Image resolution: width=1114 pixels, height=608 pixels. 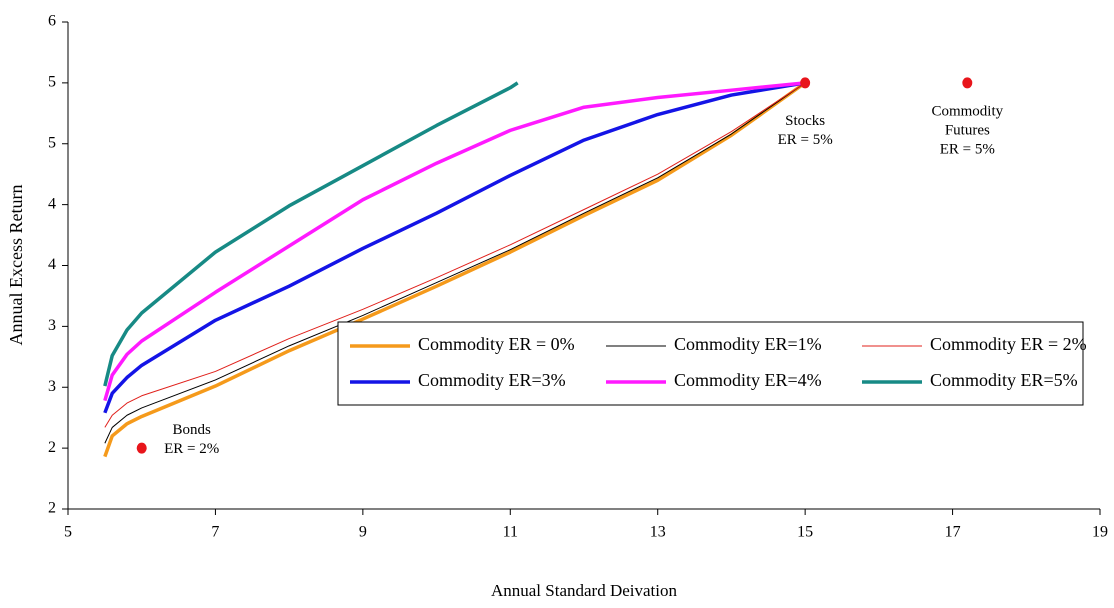 I want to click on x-tick-label: 17, so click(x=953, y=532).